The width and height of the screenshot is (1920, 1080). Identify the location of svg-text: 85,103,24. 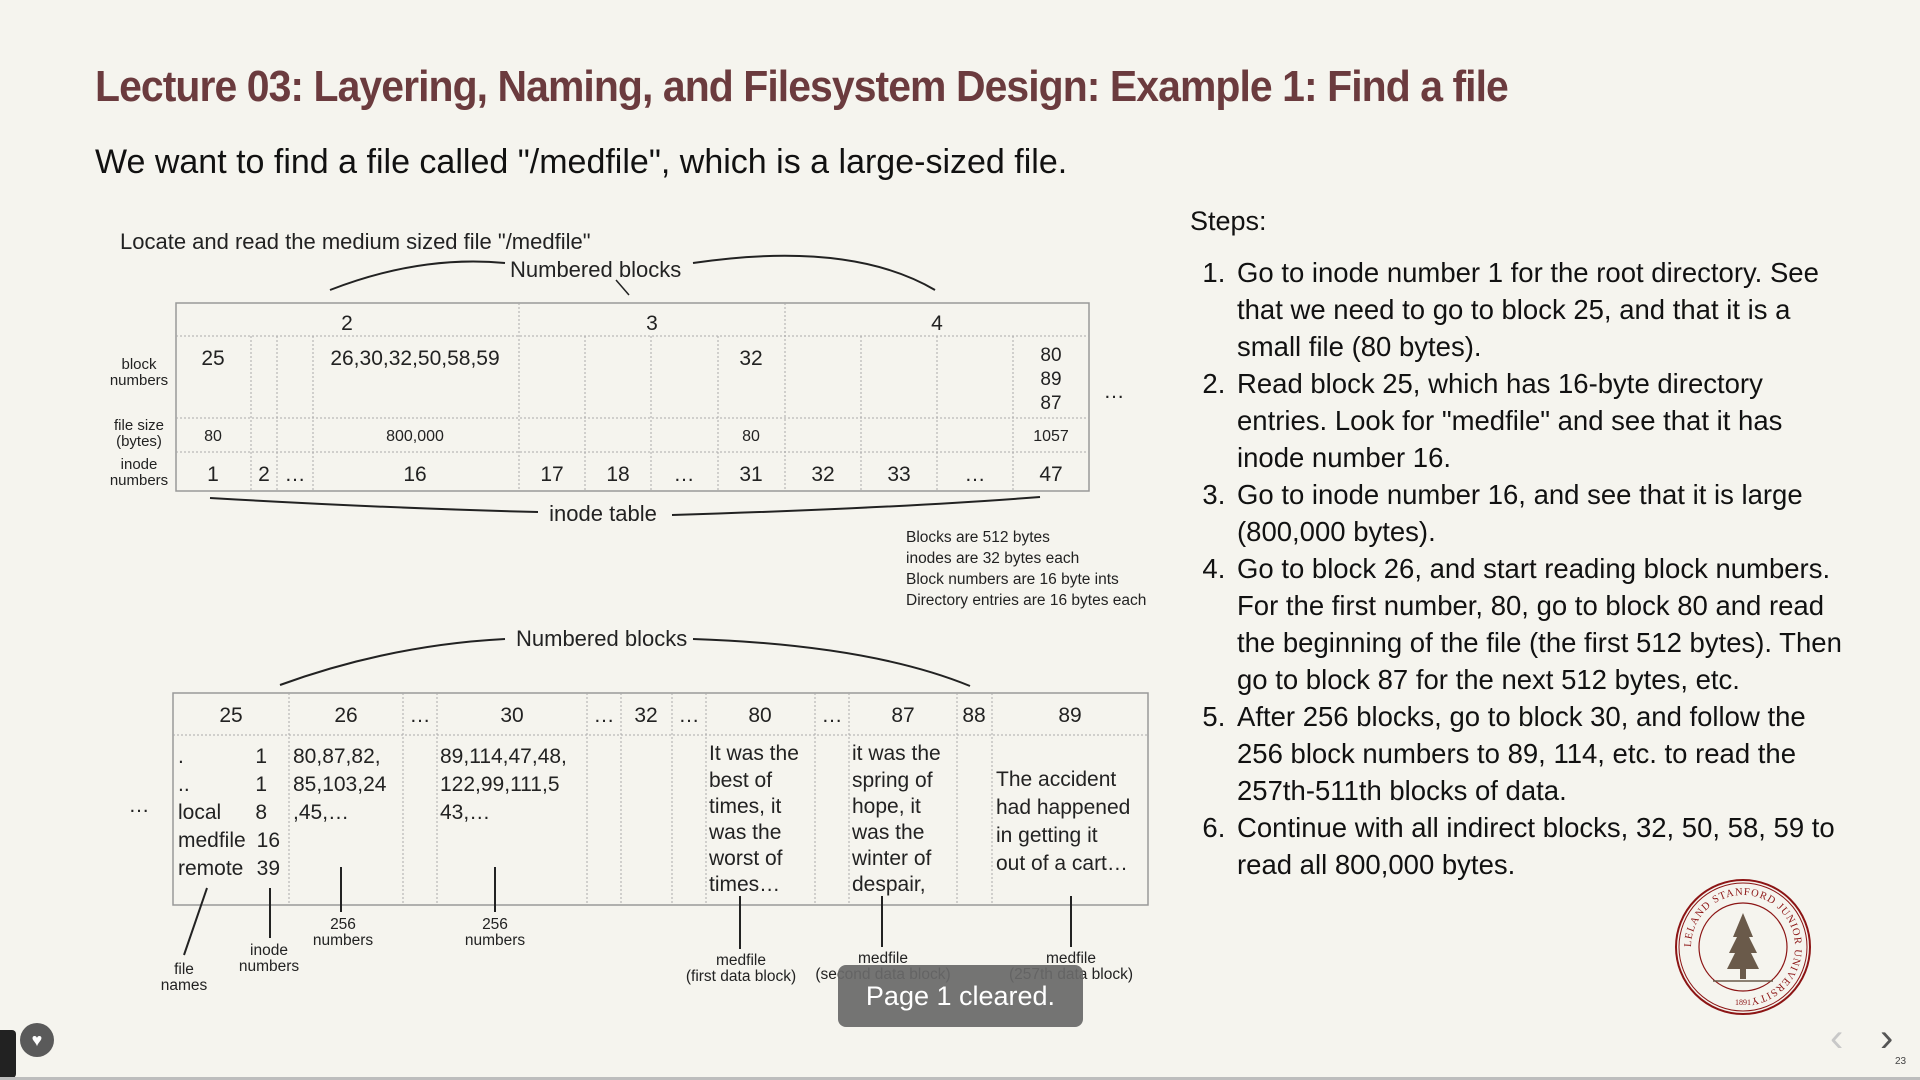
(340, 784).